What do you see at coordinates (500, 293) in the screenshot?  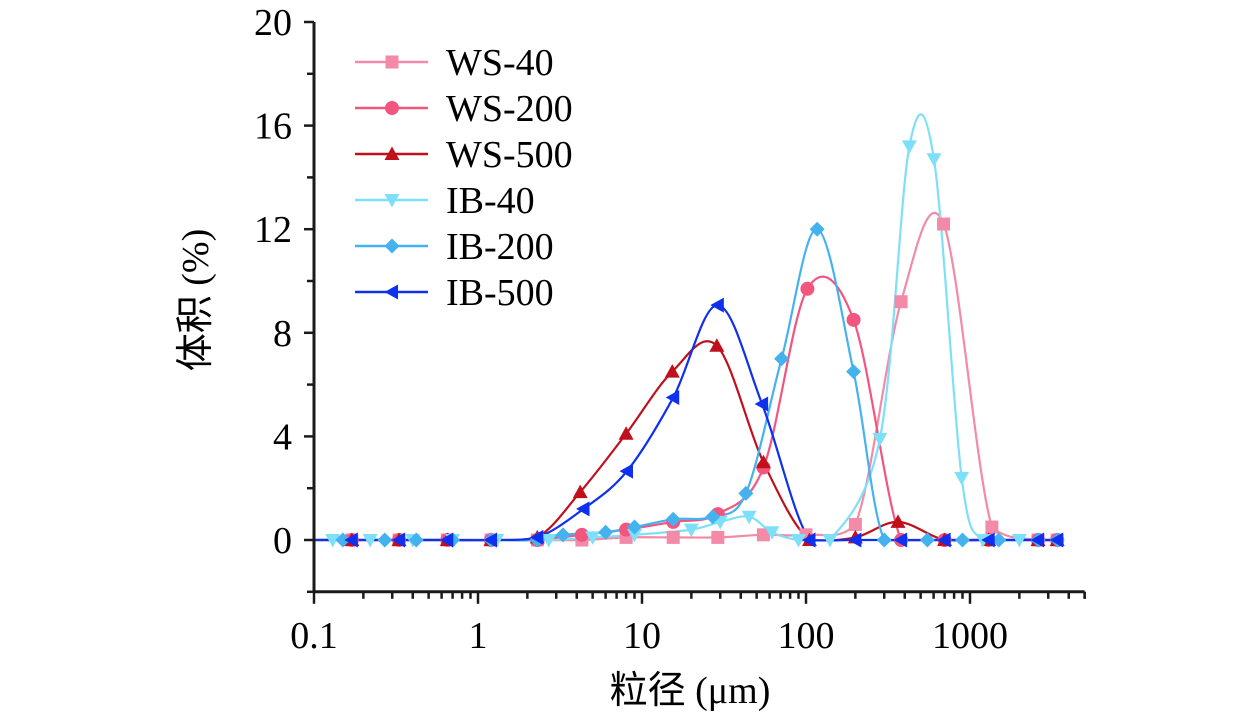 I see `legend-label-ib-500: IB-500` at bounding box center [500, 293].